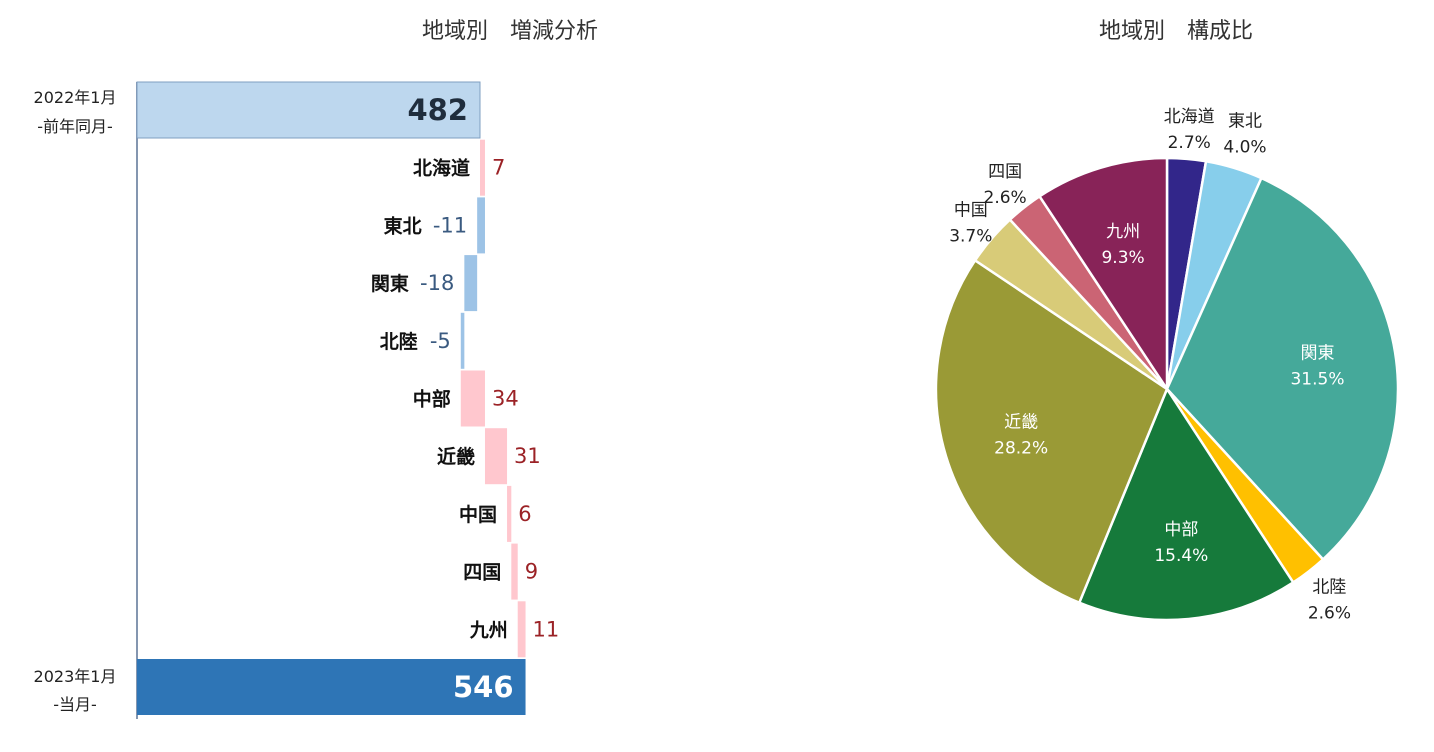 The width and height of the screenshot is (1434, 752). I want to click on change-value-6: 31, so click(527, 456).